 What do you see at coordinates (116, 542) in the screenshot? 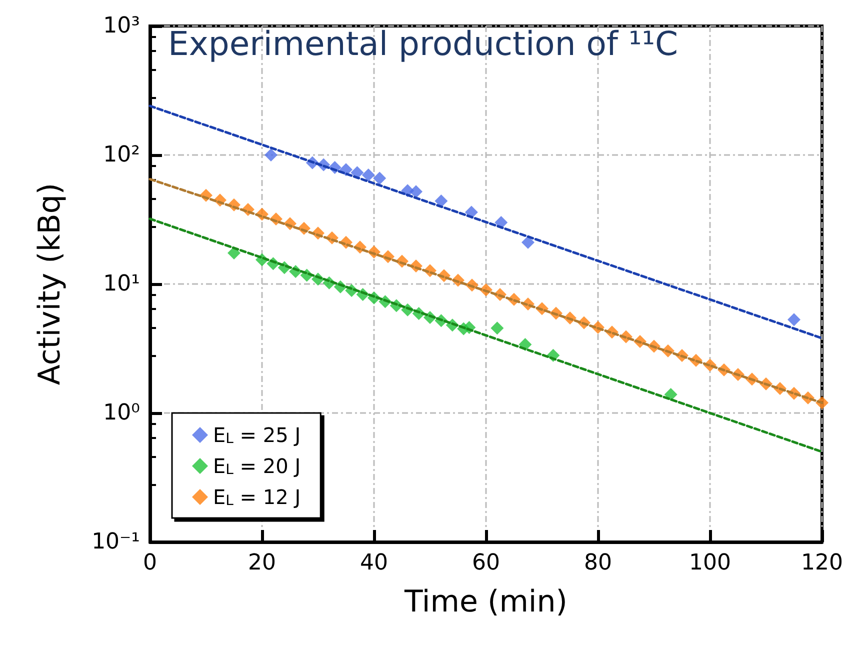
I see `y-tick-label: 10⁻¹` at bounding box center [116, 542].